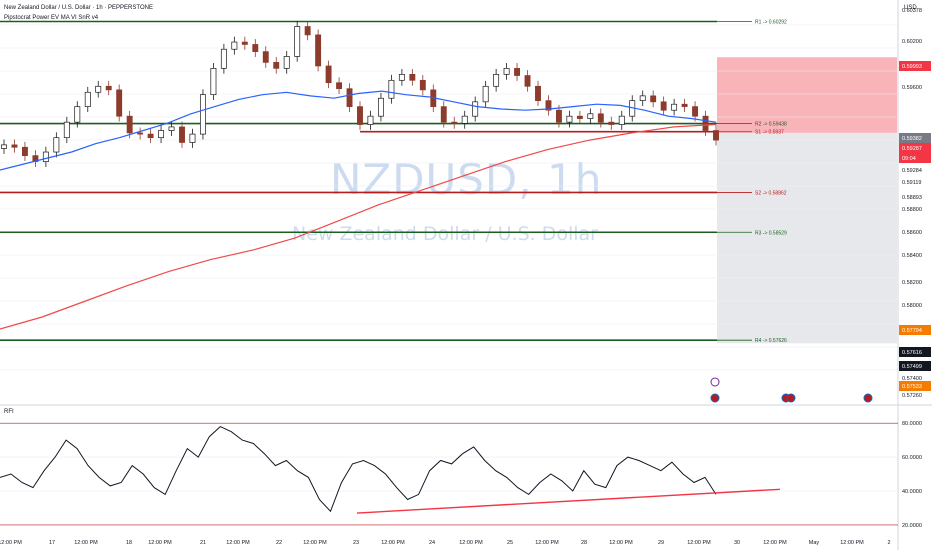  I want to click on y-tick-label: 0.59284, so click(912, 171).